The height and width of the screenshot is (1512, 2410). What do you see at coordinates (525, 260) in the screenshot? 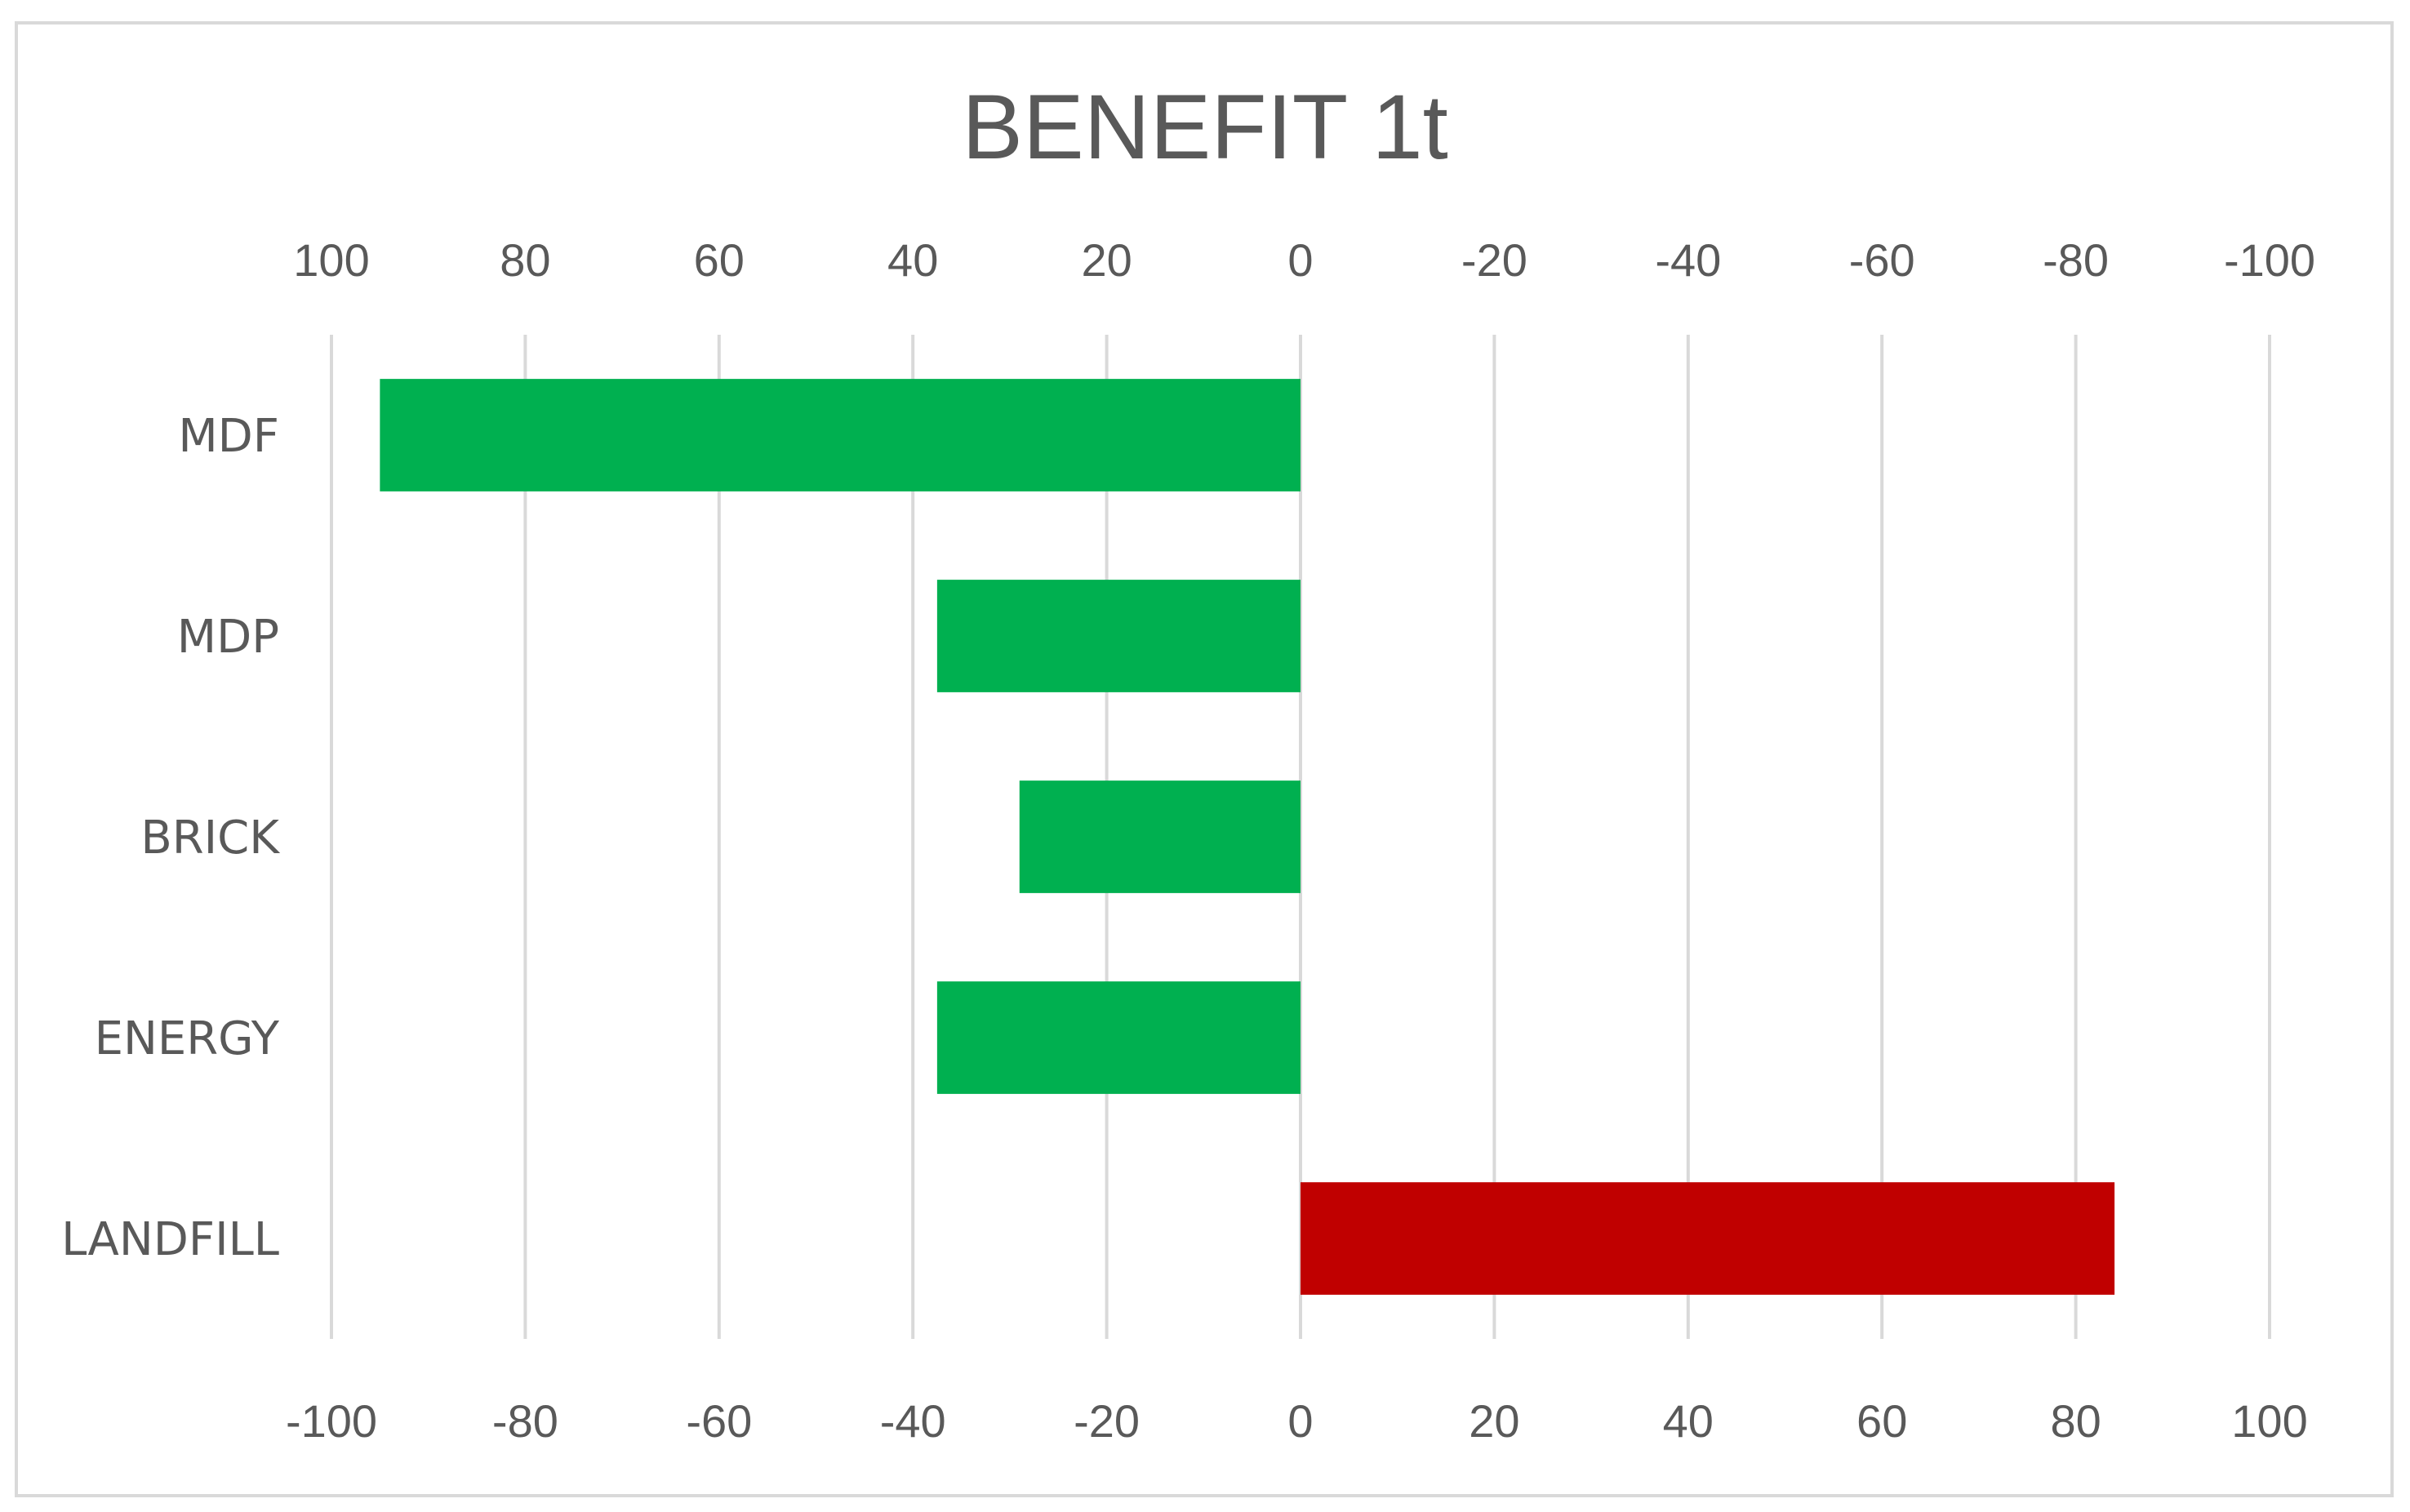
I see `top-tick-label: 80` at bounding box center [525, 260].